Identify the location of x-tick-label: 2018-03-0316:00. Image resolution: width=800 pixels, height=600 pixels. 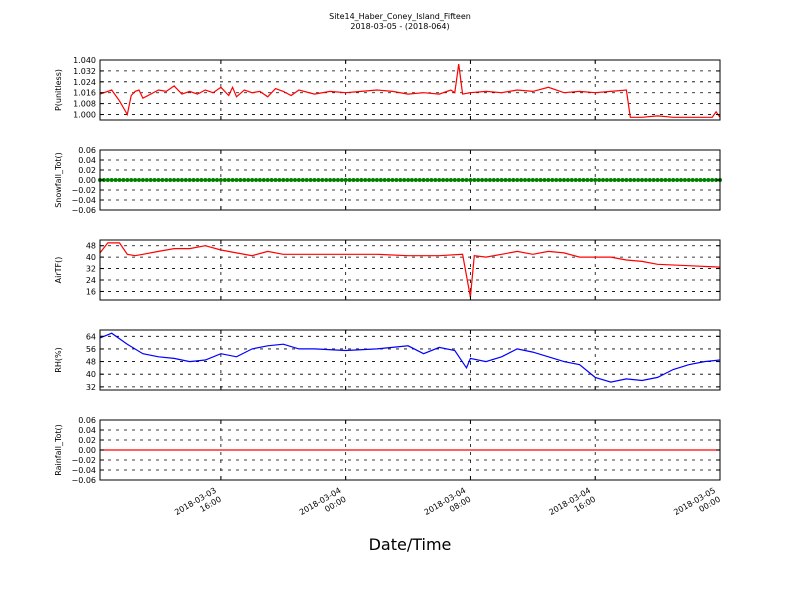
(198, 506).